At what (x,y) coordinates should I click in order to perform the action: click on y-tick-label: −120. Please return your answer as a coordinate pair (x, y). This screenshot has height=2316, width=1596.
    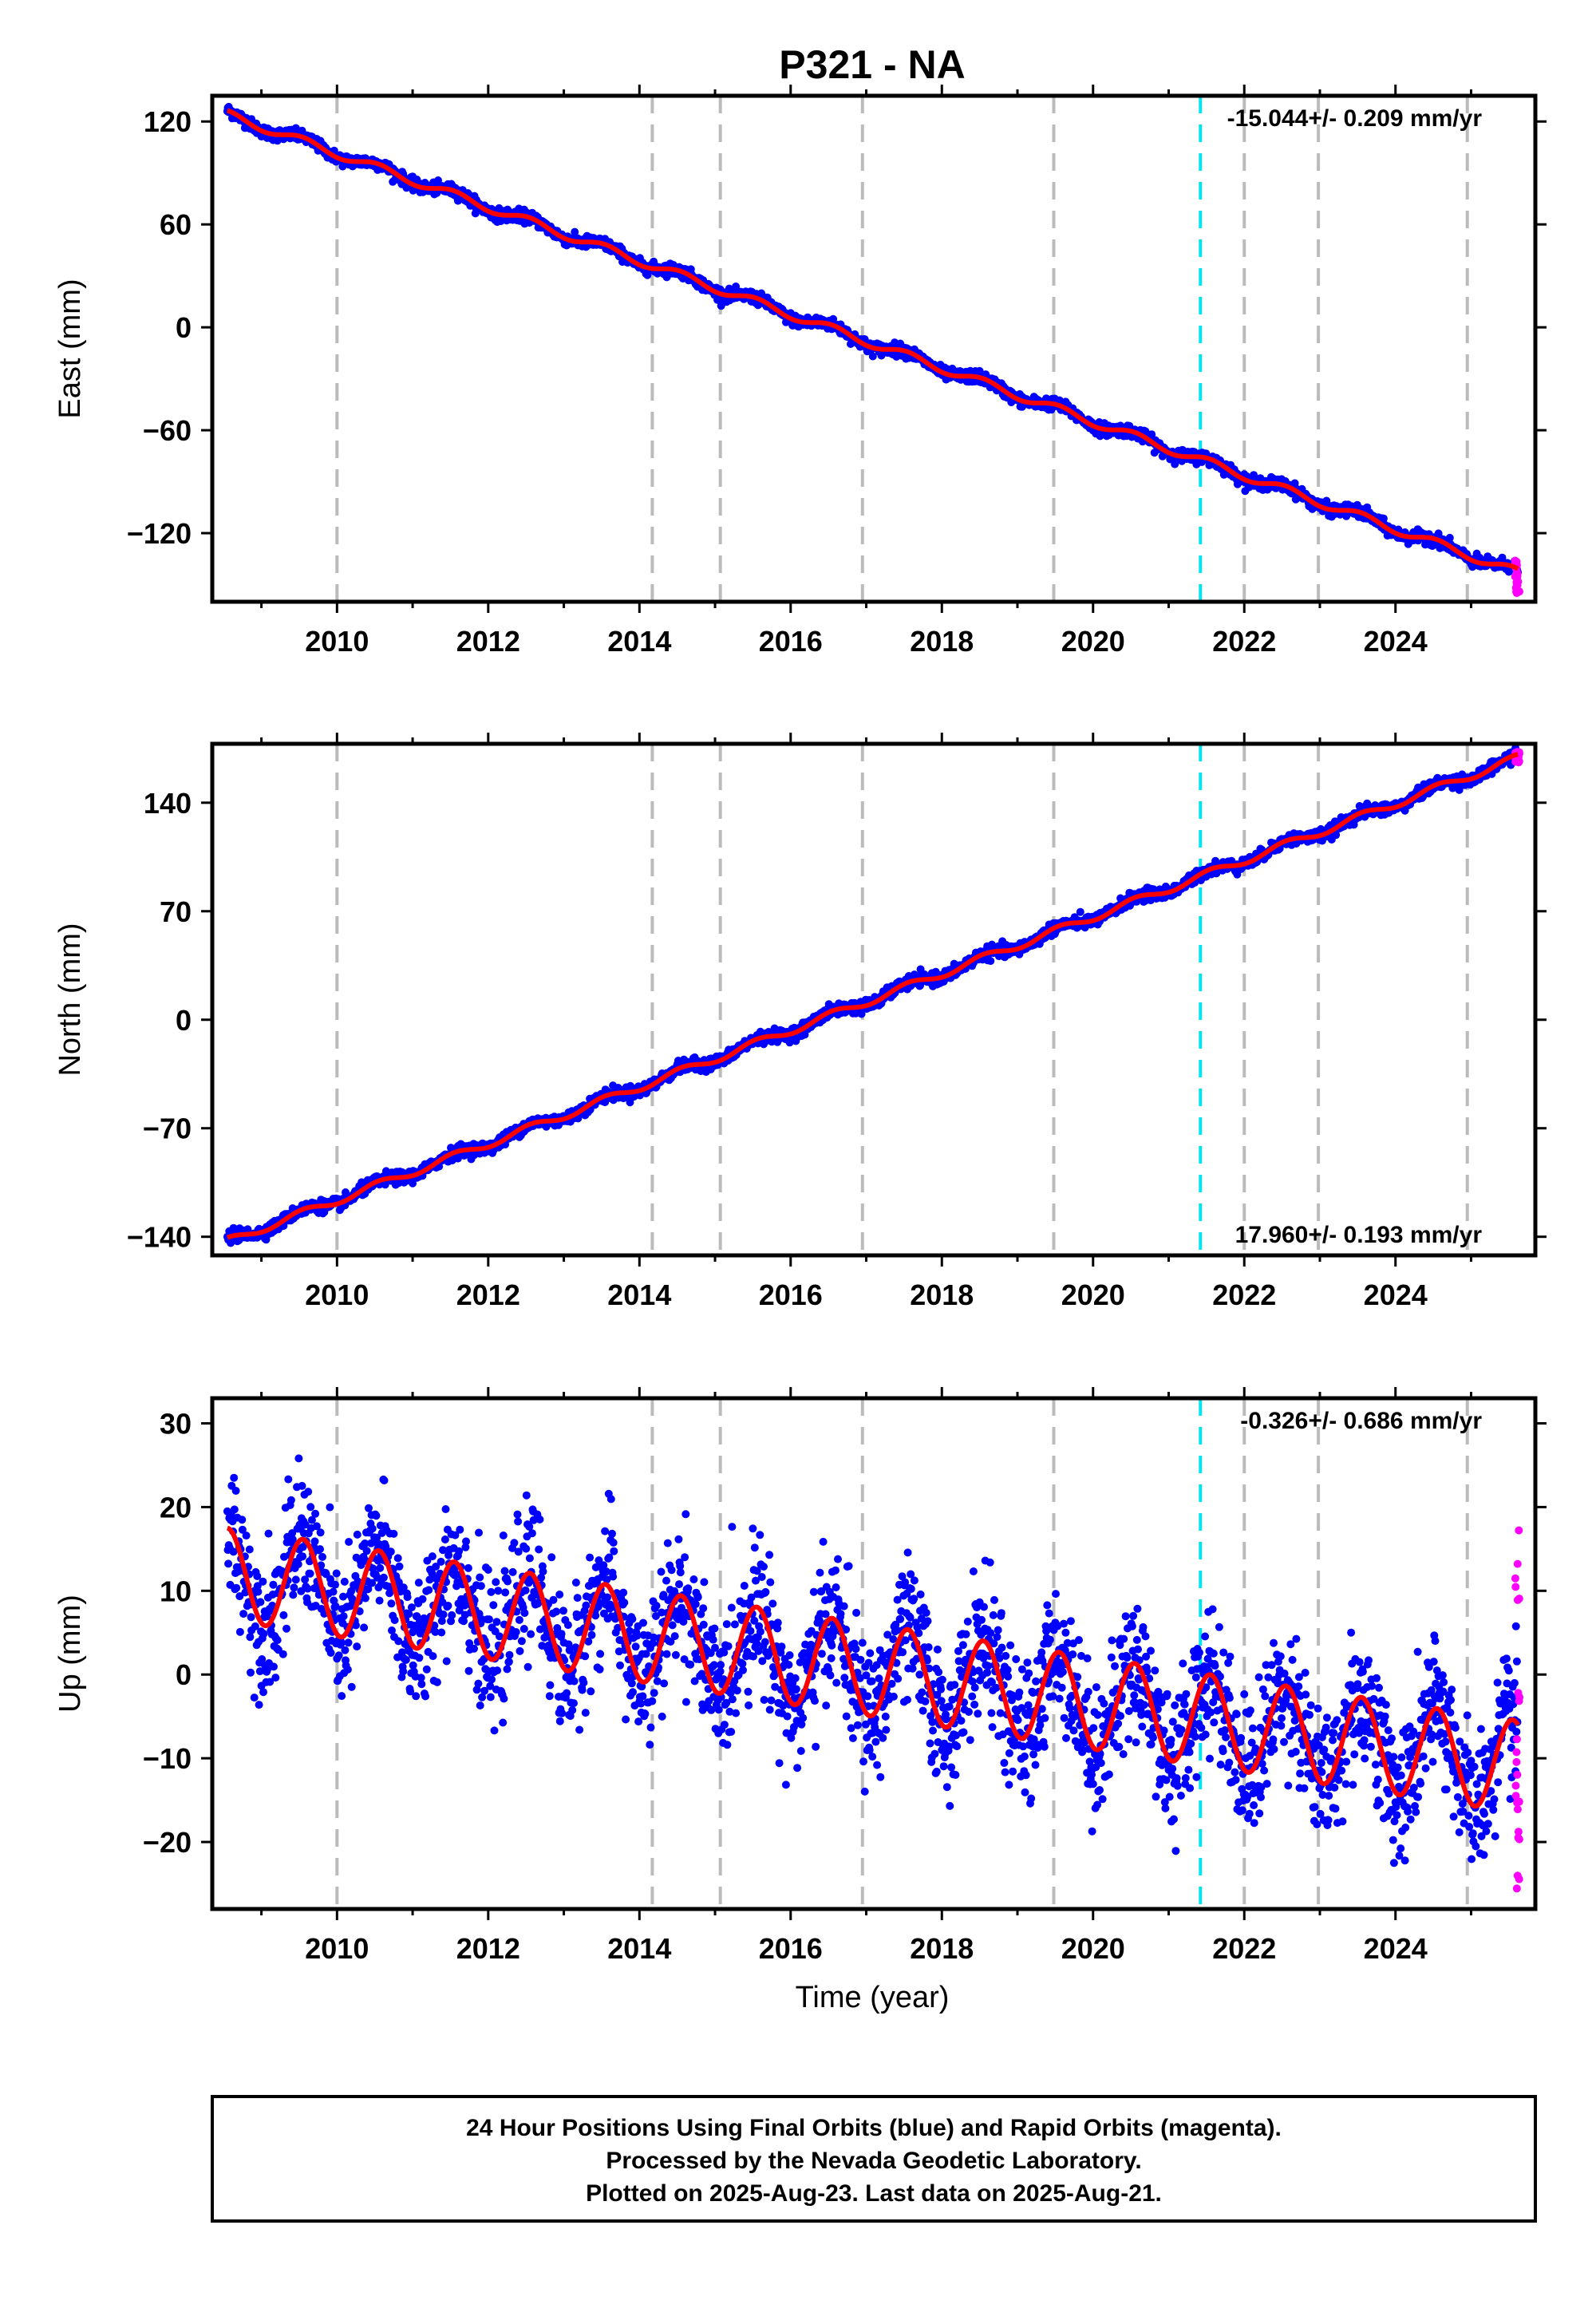
    Looking at the image, I should click on (159, 533).